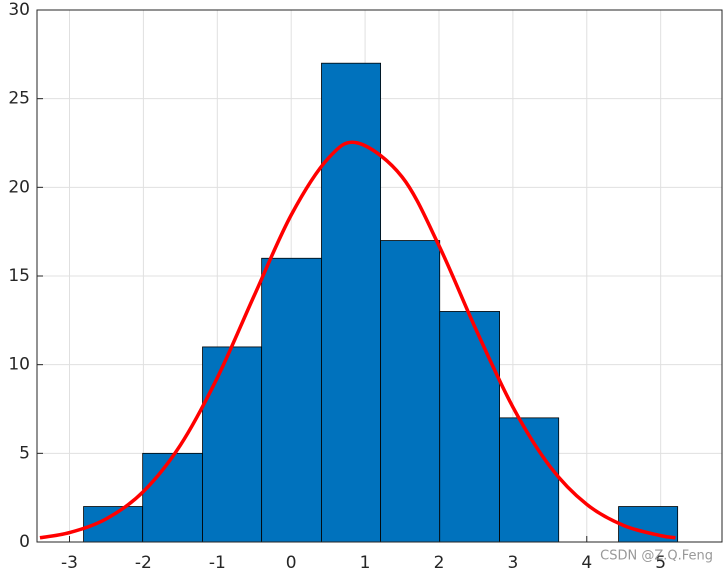 The image size is (727, 577). Describe the element at coordinates (19, 276) in the screenshot. I see `y-tick-label: 15` at that location.